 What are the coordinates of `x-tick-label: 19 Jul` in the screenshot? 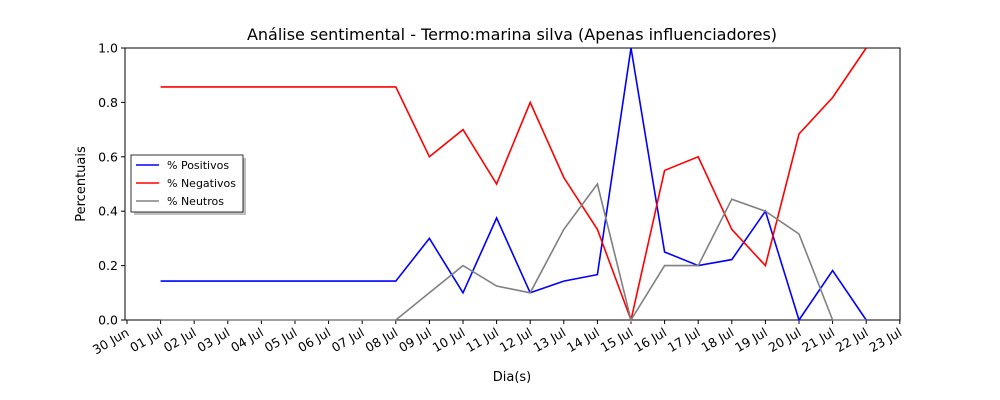 It's located at (751, 340).